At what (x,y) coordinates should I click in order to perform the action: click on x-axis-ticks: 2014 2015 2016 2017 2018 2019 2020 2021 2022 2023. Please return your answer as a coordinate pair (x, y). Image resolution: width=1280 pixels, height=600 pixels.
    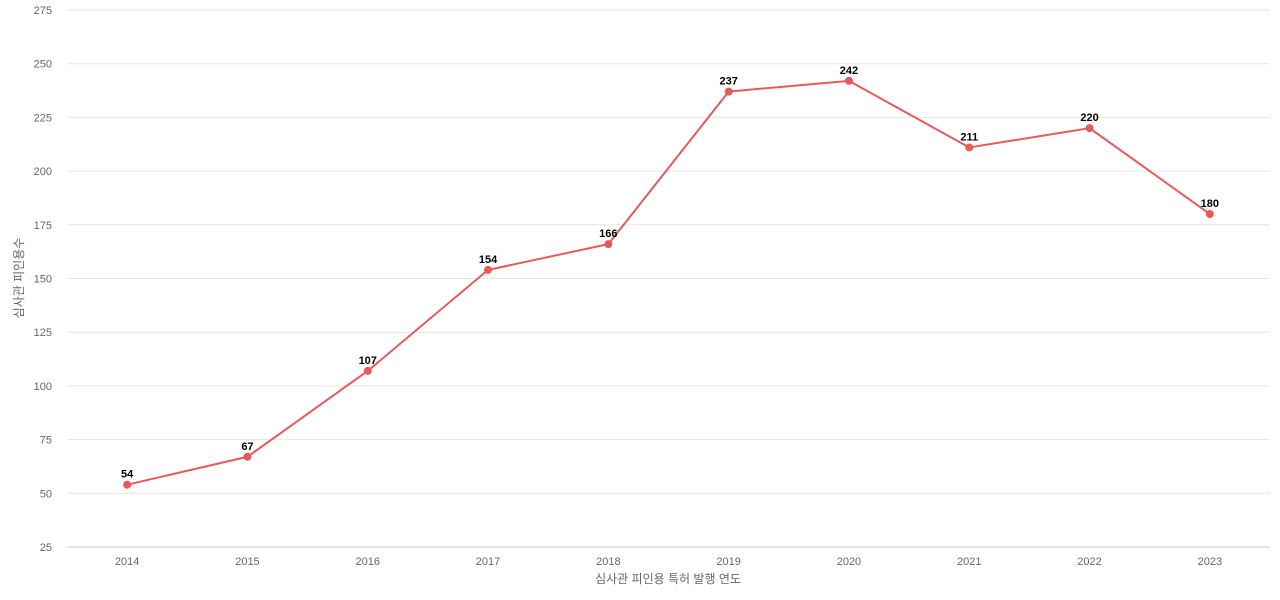
    Looking at the image, I should click on (668, 562).